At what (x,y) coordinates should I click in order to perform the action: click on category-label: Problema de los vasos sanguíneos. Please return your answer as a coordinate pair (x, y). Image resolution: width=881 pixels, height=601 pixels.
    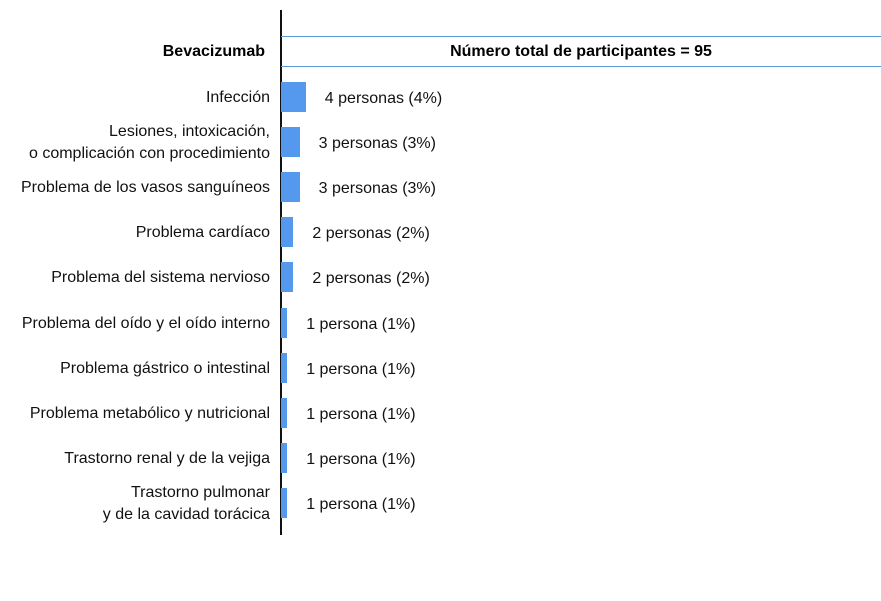
    Looking at the image, I should click on (145, 188).